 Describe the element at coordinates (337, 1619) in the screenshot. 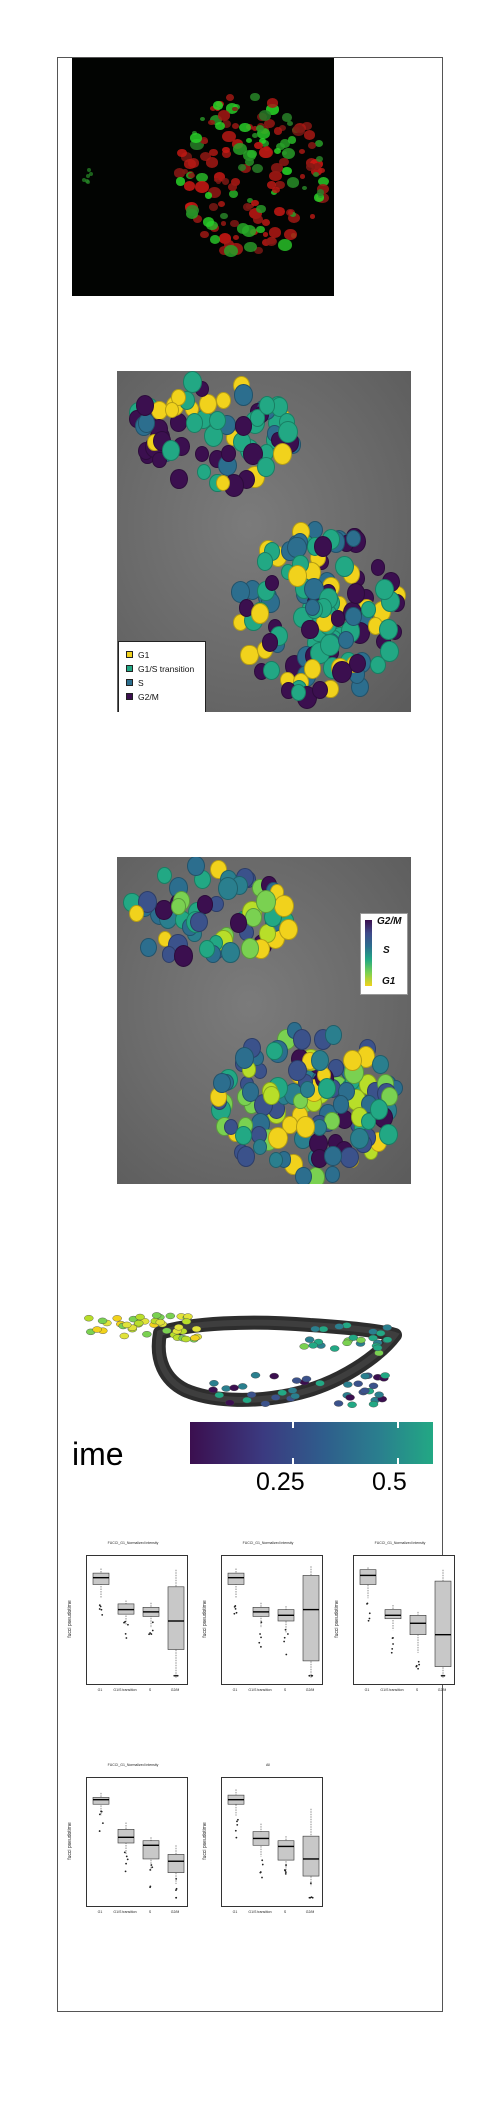

I see `boxplot-ylabel: fucci pseudotime` at that location.